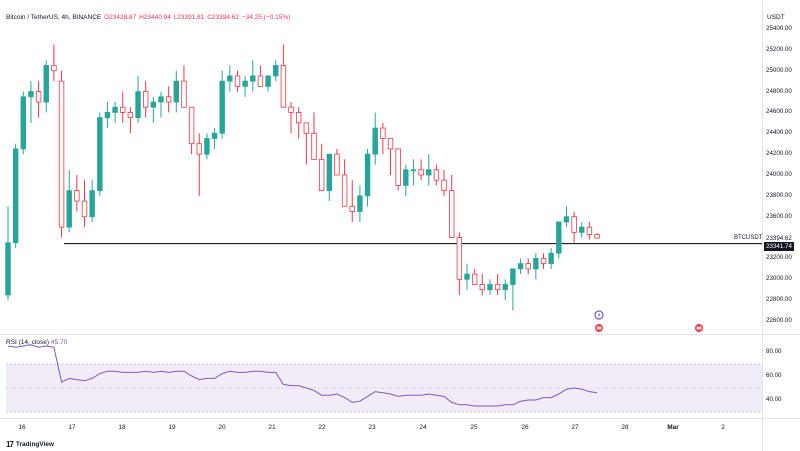  Describe the element at coordinates (155, 17) in the screenshot. I see `ohlc-high: H23440.94` at that location.